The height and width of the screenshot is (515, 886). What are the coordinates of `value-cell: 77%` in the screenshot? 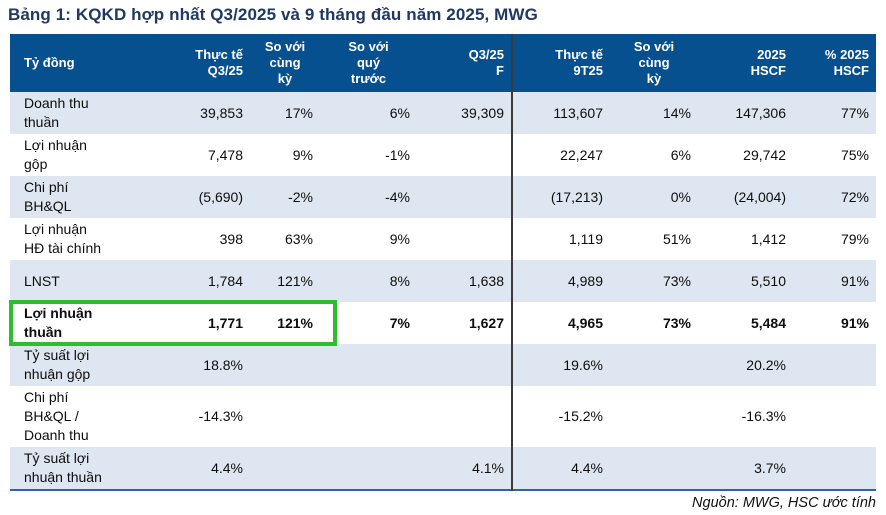 It's located at (834, 113).